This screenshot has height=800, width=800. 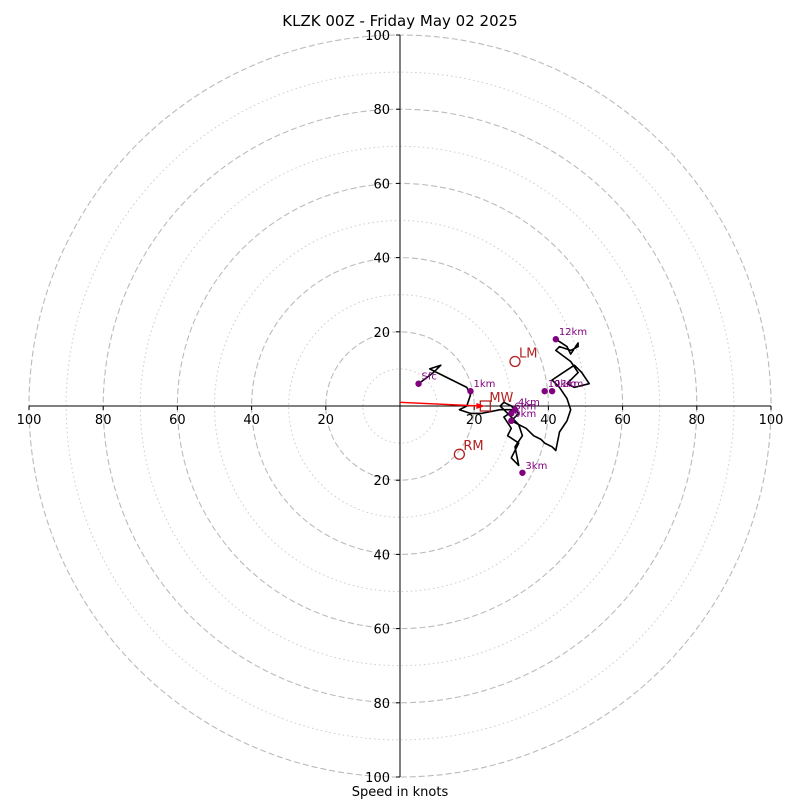 What do you see at coordinates (439, 404) in the screenshot?
I see `shear-vector-line` at bounding box center [439, 404].